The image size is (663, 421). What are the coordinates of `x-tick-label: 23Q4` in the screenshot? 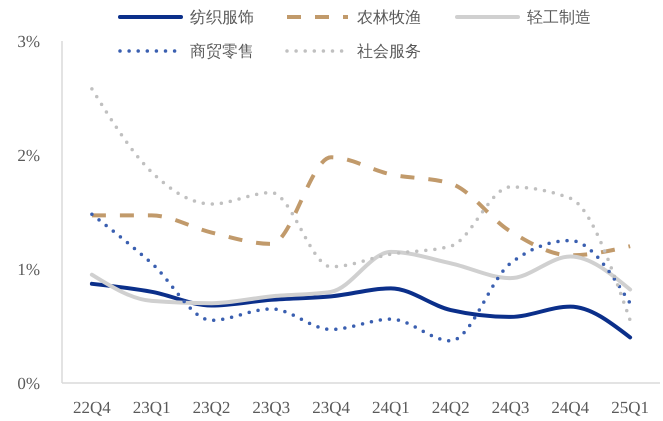 It's located at (331, 407).